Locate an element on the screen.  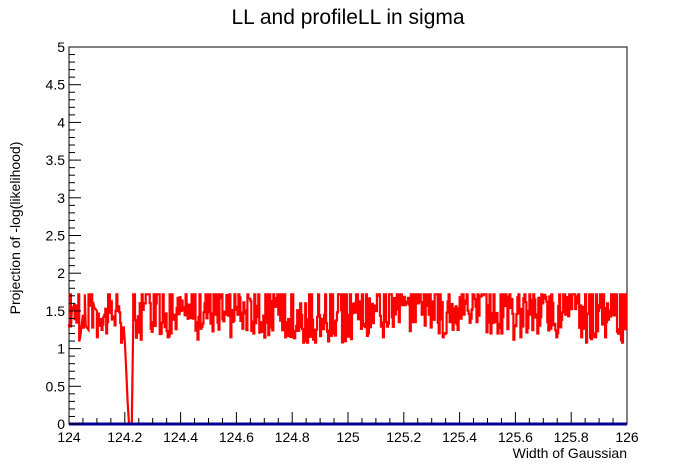
y-tick-label: 4.5 is located at coordinates (56, 85).